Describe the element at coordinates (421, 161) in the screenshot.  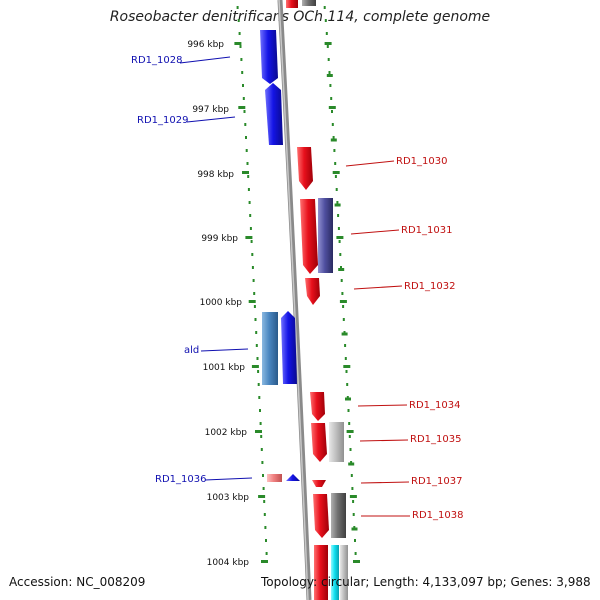
I see `gene-label-RD1_1030: RD1_1030` at that location.